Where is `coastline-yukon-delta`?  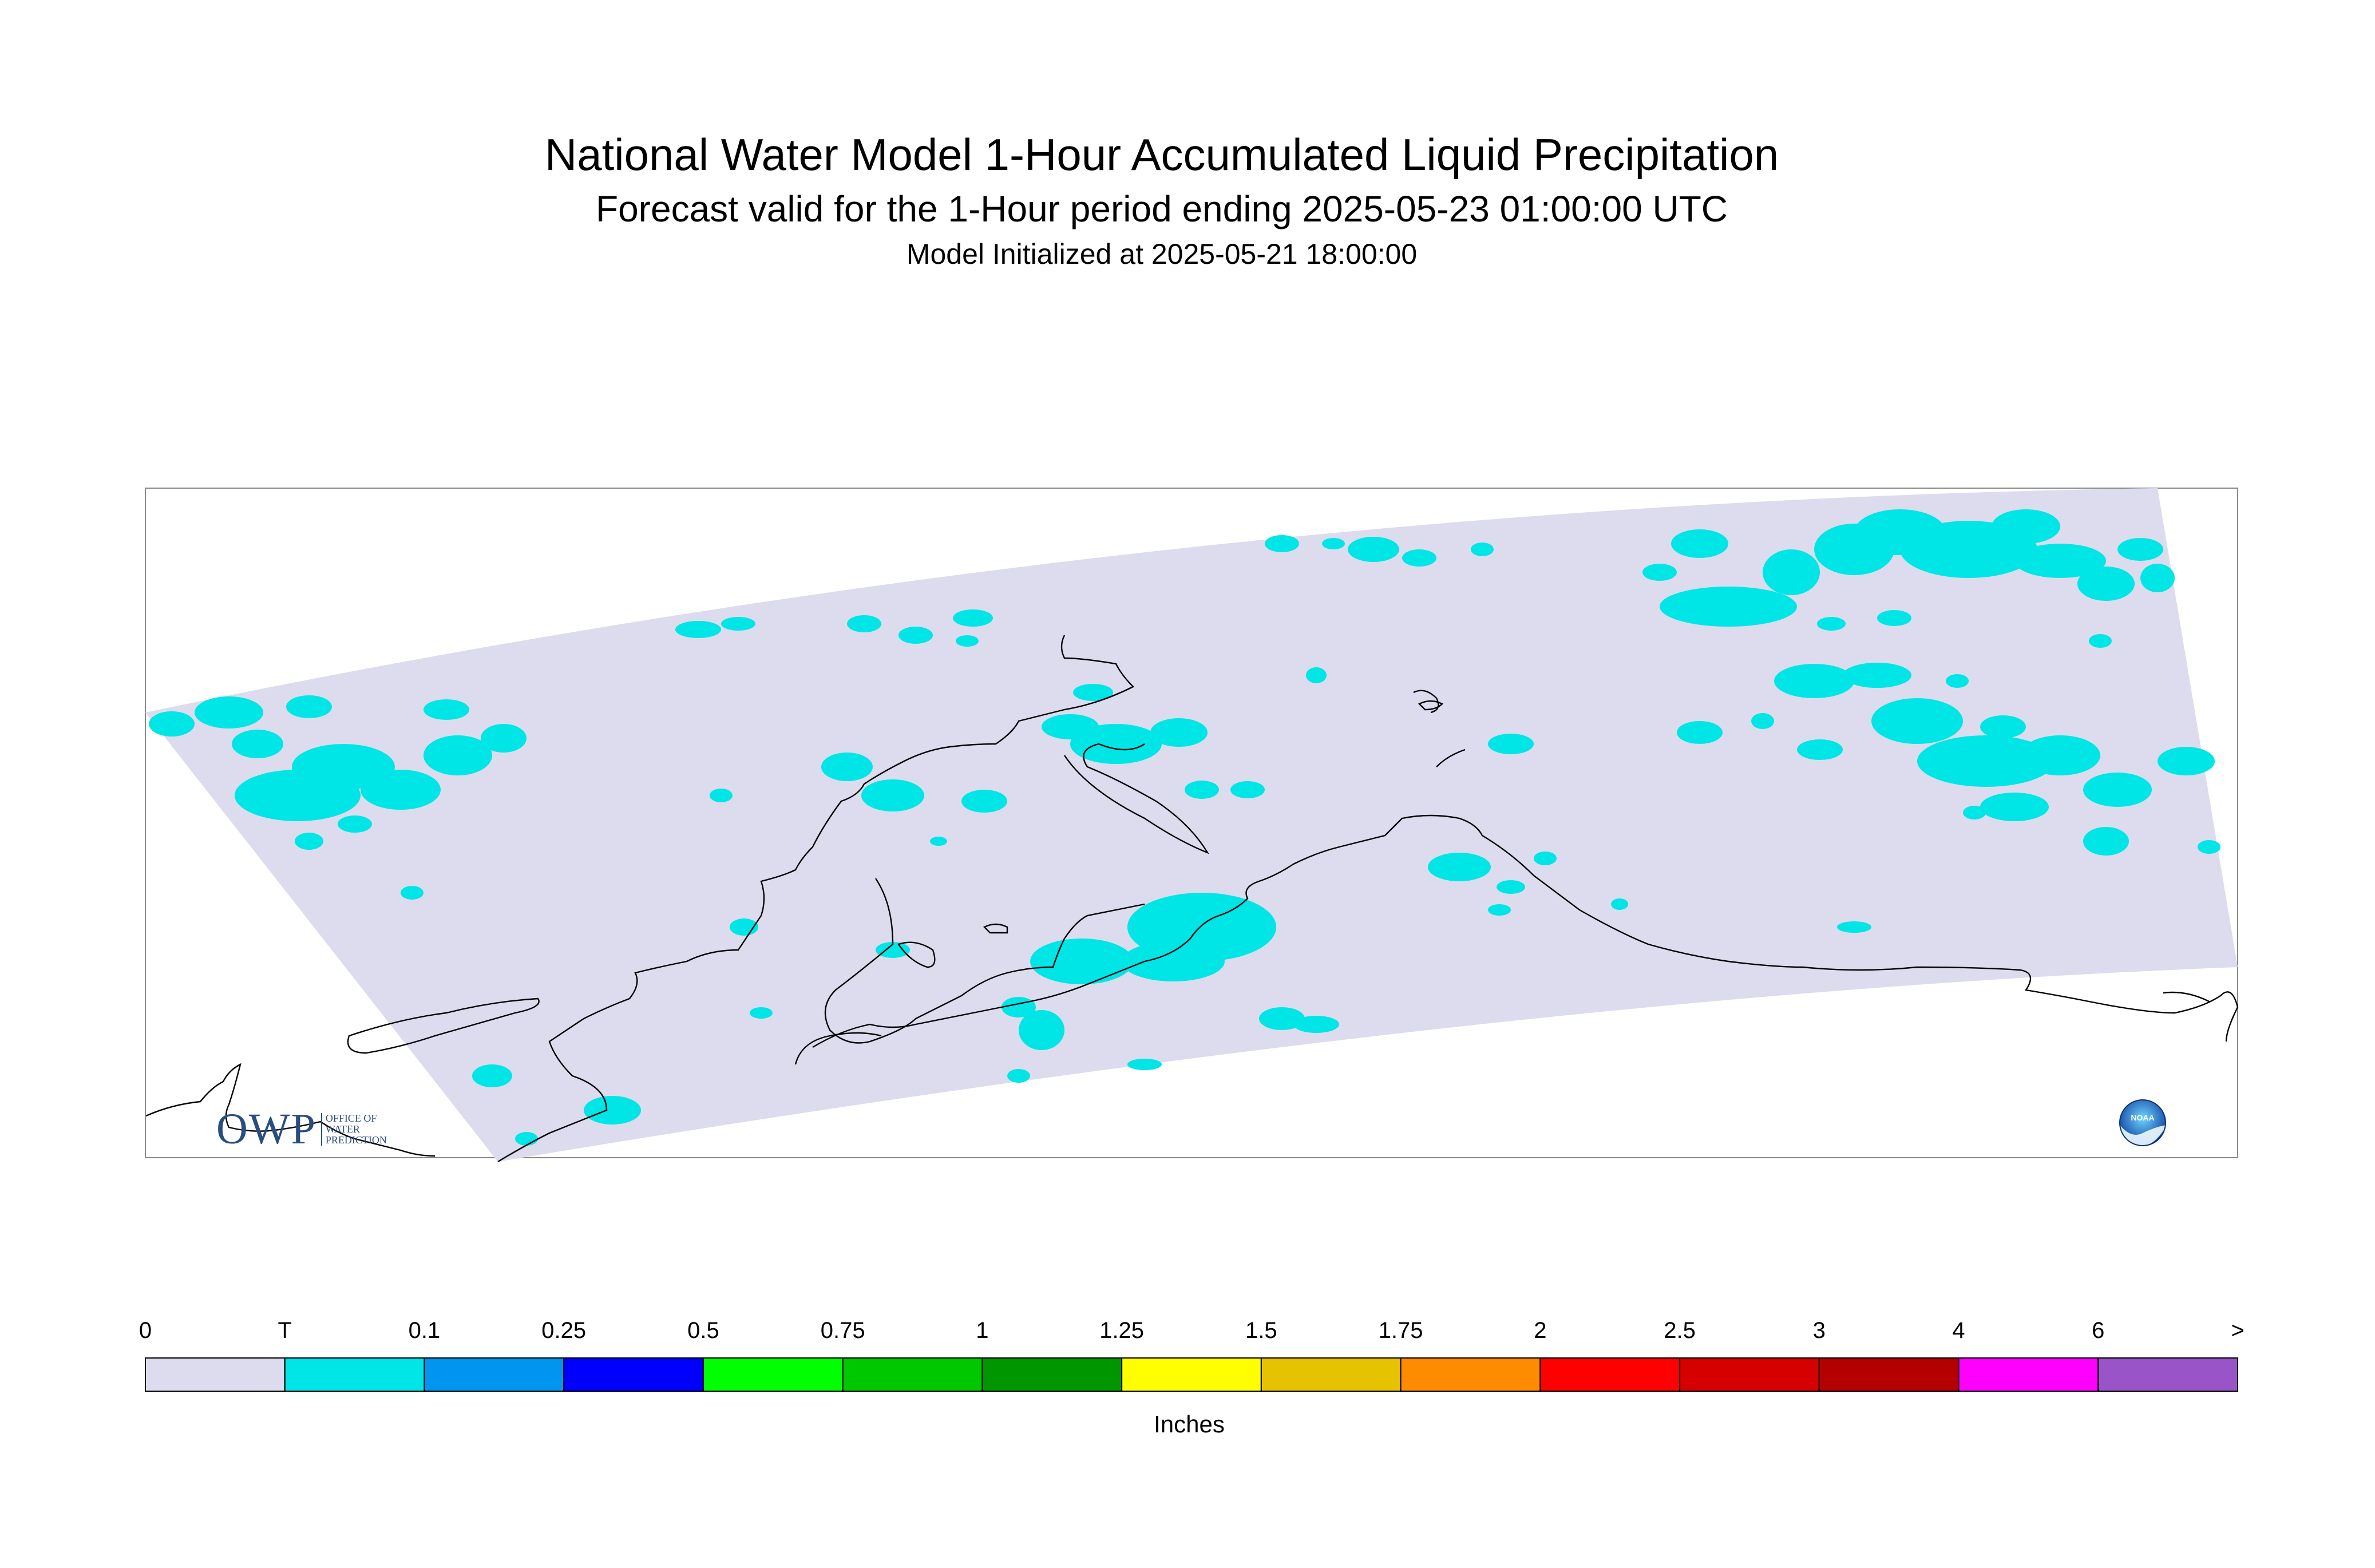
coastline-yukon-delta is located at coordinates (985, 961).